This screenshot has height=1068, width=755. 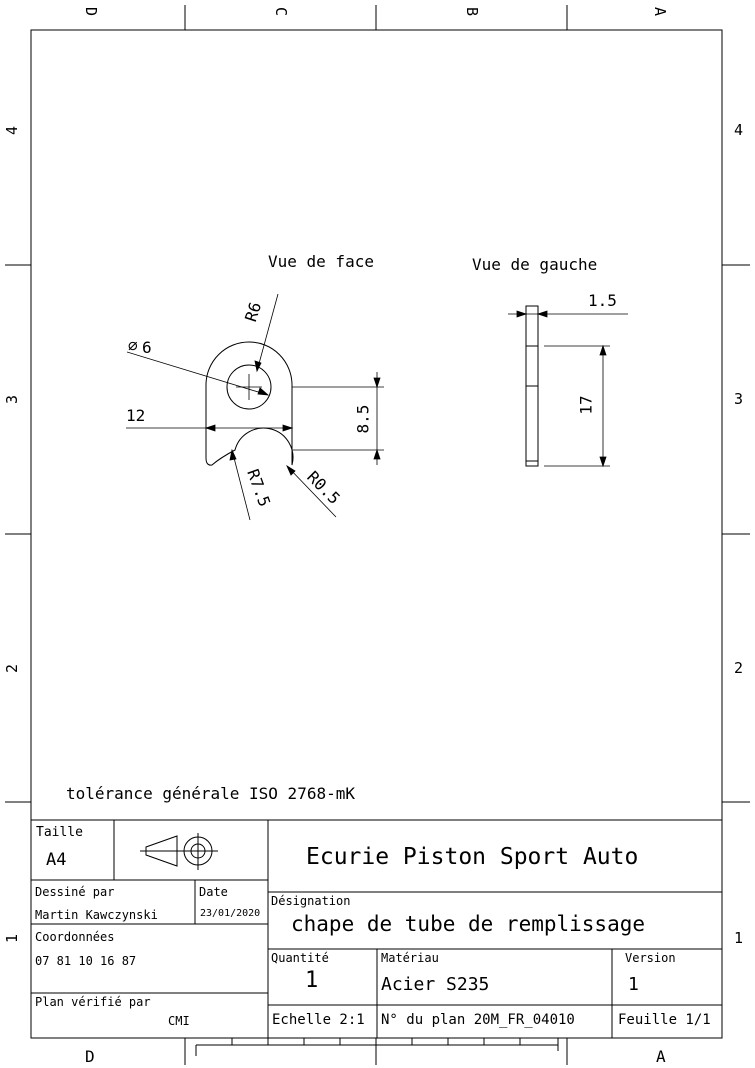 I want to click on sheet-number: Feuille 1/1, so click(x=664, y=1020).